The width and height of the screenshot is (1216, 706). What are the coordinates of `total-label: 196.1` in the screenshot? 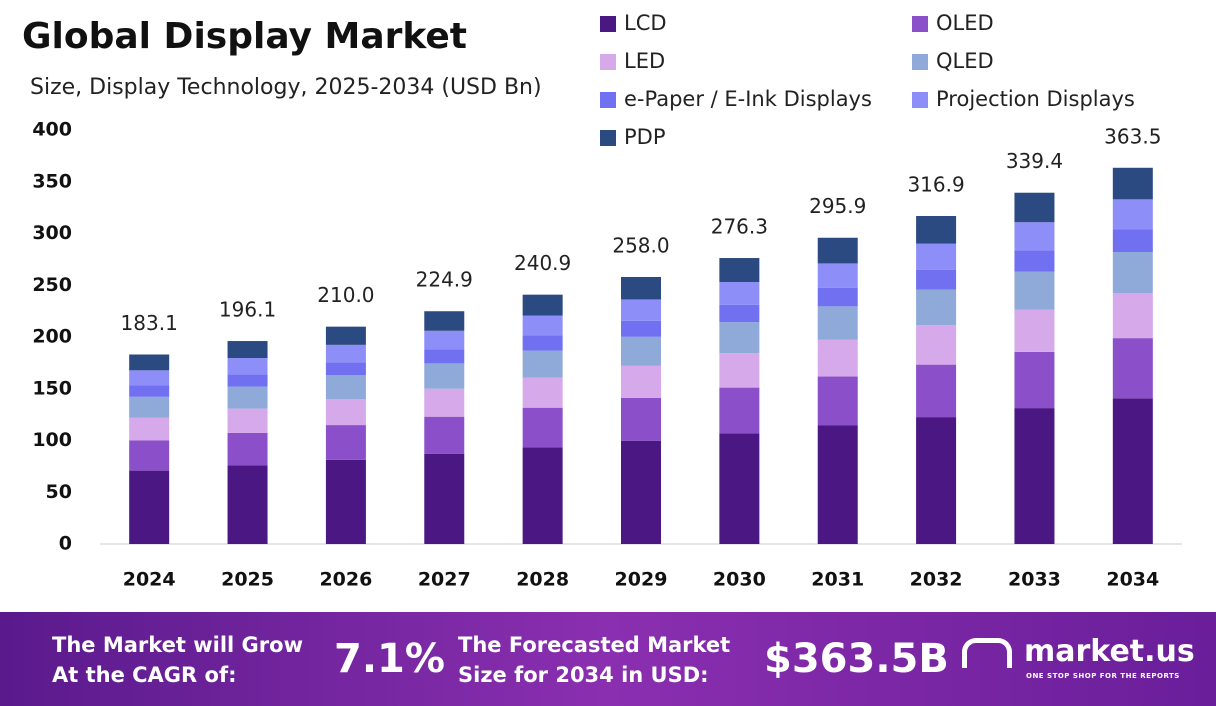 It's located at (247, 310).